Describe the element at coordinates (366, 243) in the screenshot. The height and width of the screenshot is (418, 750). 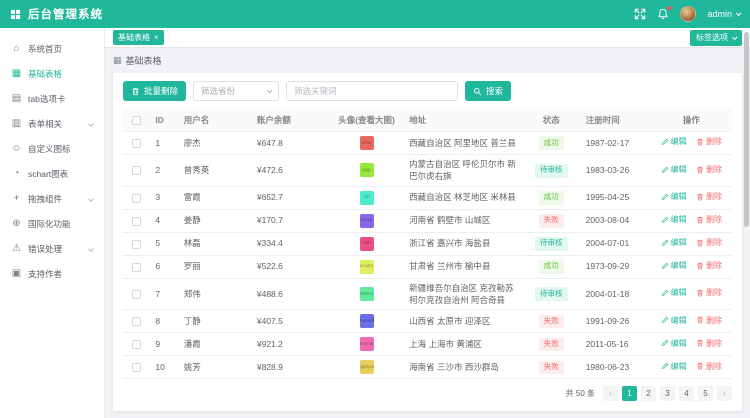
I see `row-avatar-image: cqfh` at that location.